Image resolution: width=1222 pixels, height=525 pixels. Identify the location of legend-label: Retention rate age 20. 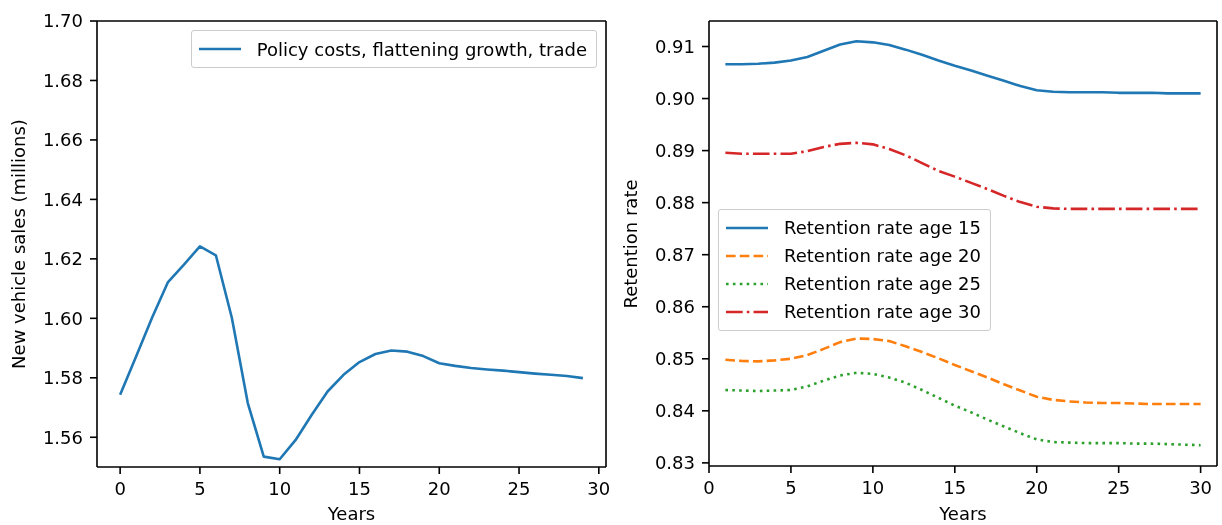
(882, 255).